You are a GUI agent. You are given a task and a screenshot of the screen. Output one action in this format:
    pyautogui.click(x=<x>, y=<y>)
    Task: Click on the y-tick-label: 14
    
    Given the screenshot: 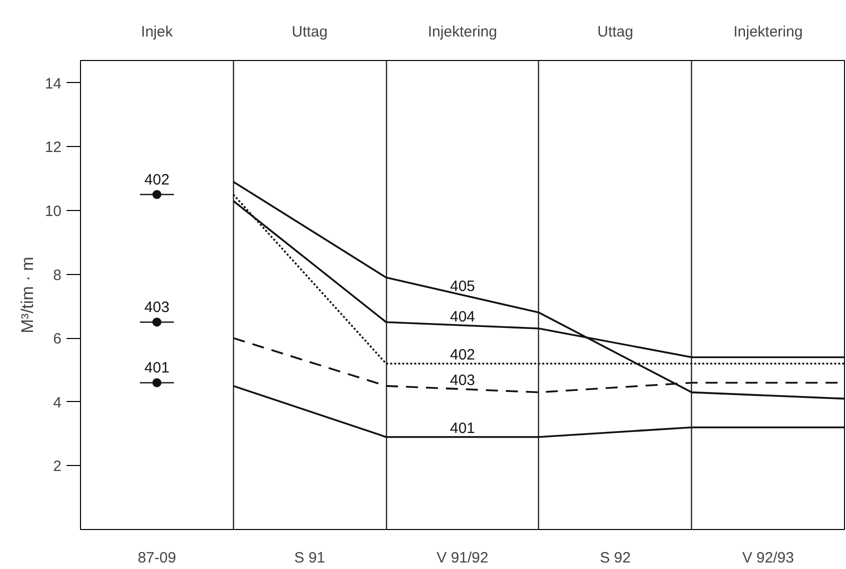 What is the action you would take?
    pyautogui.click(x=53, y=83)
    